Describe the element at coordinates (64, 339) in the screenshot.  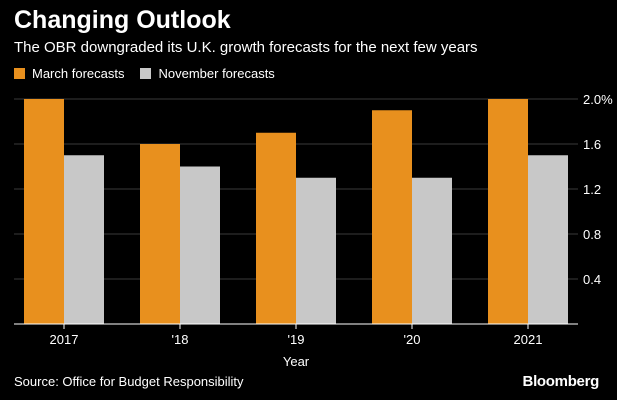
I see `x-tick-label-0: 2017` at that location.